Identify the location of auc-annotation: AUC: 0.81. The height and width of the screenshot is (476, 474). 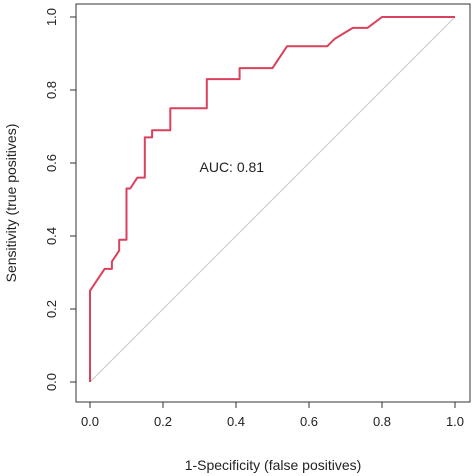
(232, 167).